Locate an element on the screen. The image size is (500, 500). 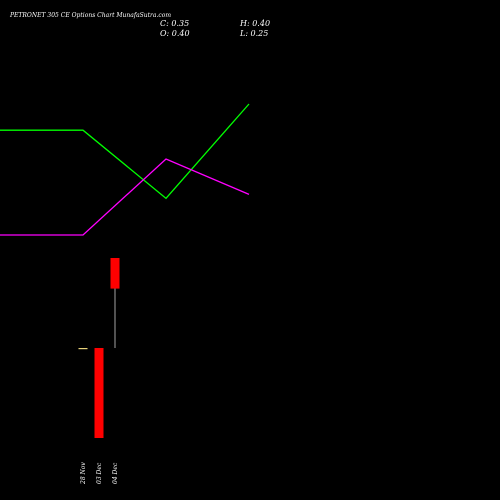
x-tick-label: 03 Dec is located at coordinates (99, 473).